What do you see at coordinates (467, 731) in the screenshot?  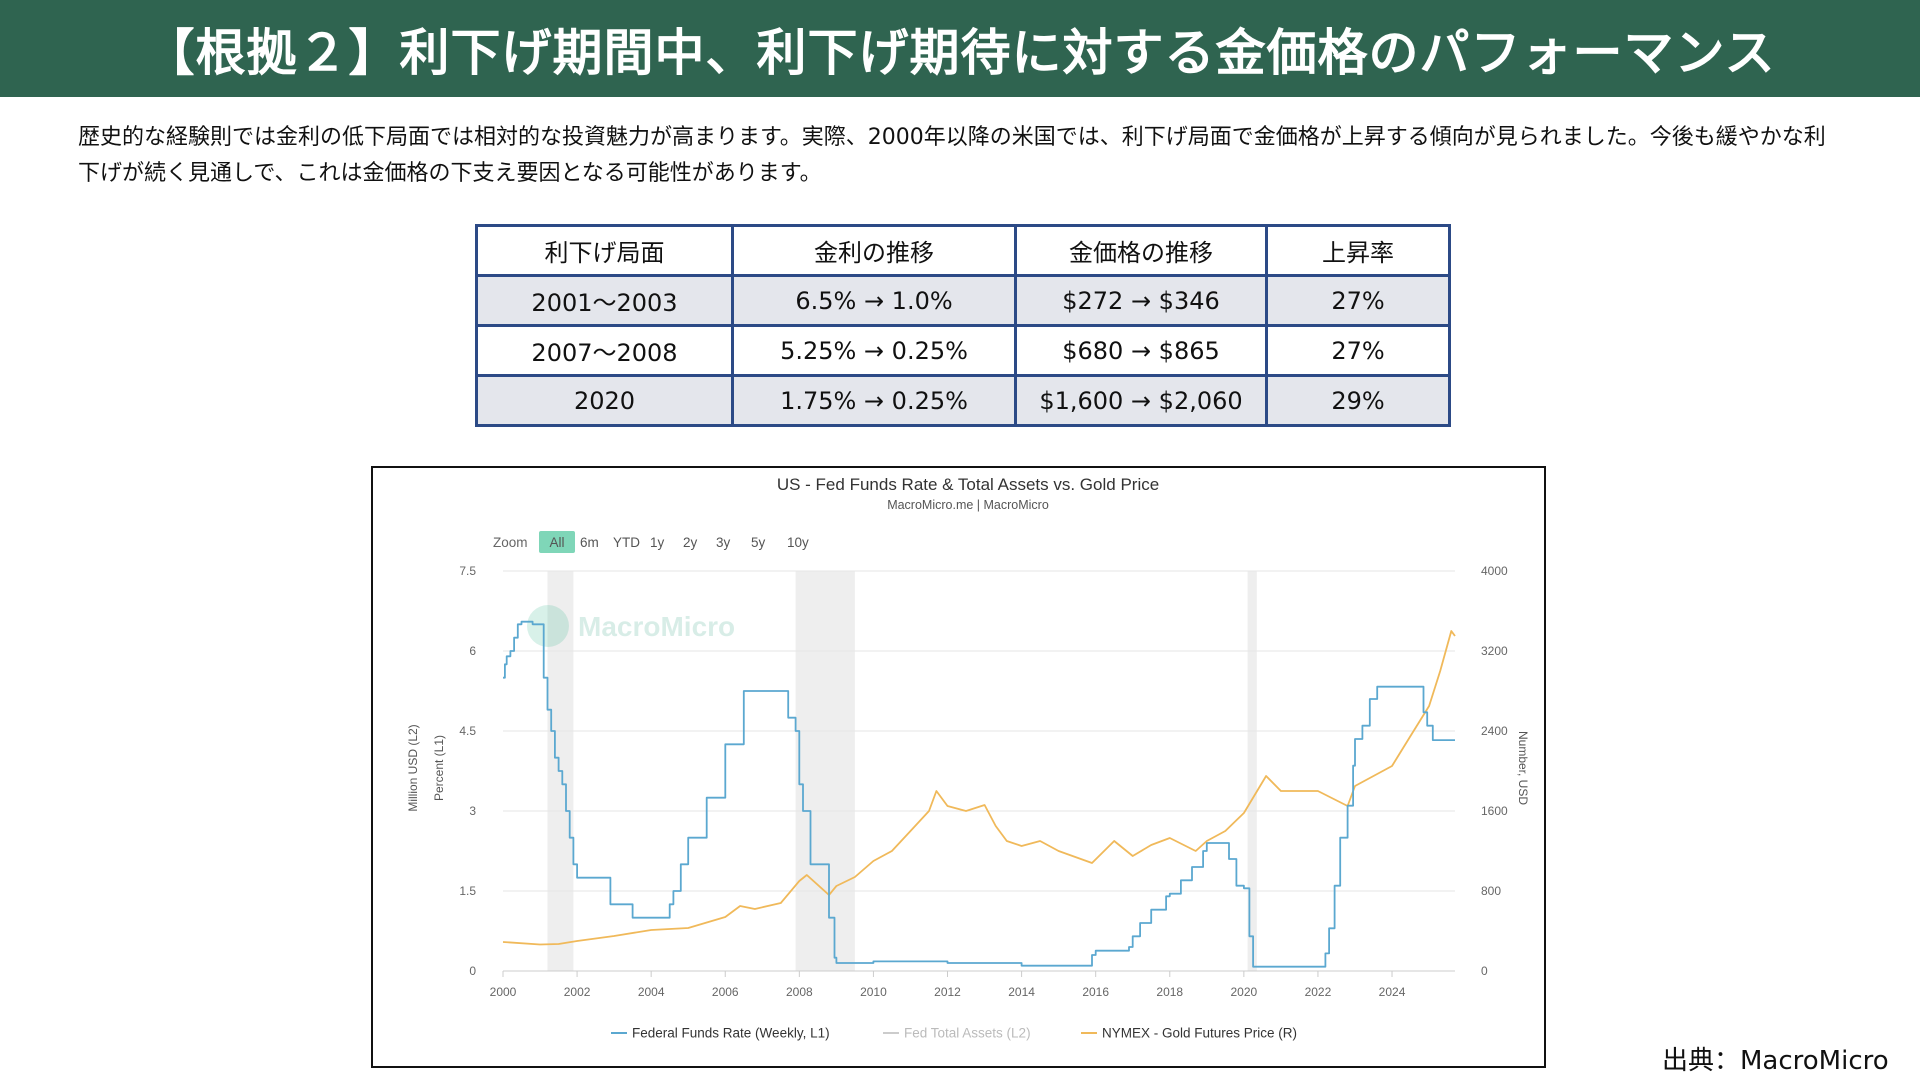 I see `left-tick-label: 4.5` at bounding box center [467, 731].